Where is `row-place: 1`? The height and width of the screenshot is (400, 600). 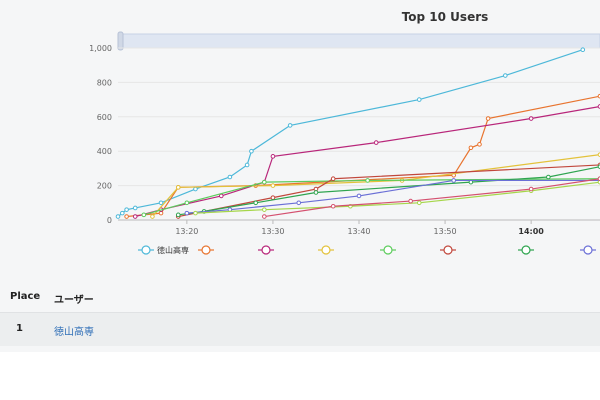 row-place: 1 is located at coordinates (19, 328).